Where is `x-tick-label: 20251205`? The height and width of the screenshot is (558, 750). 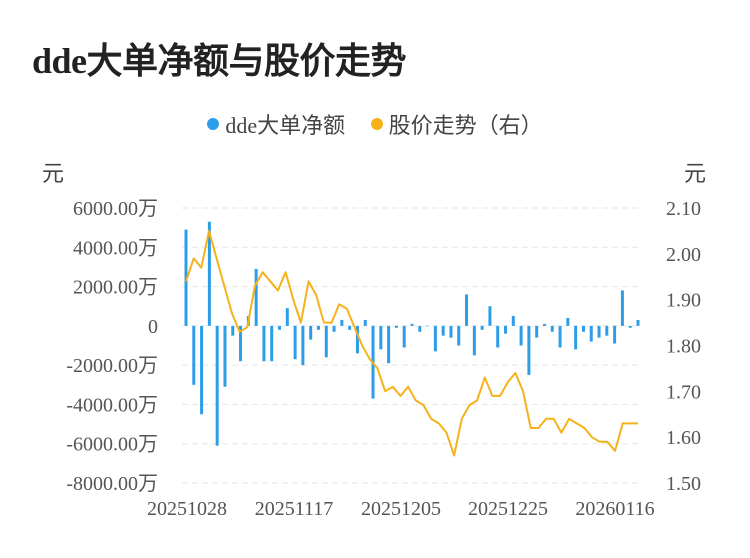 x-tick-label: 20251205 is located at coordinates (401, 509).